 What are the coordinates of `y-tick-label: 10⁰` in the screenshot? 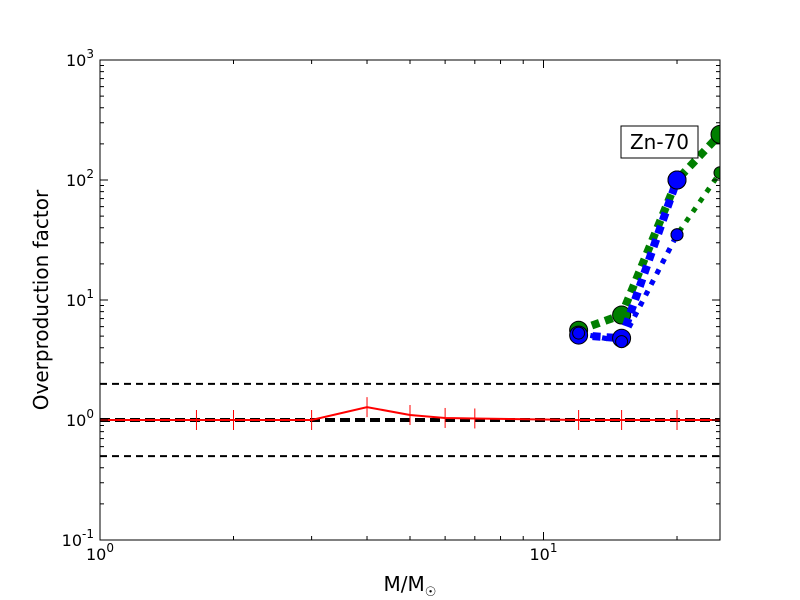 It's located at (80, 418).